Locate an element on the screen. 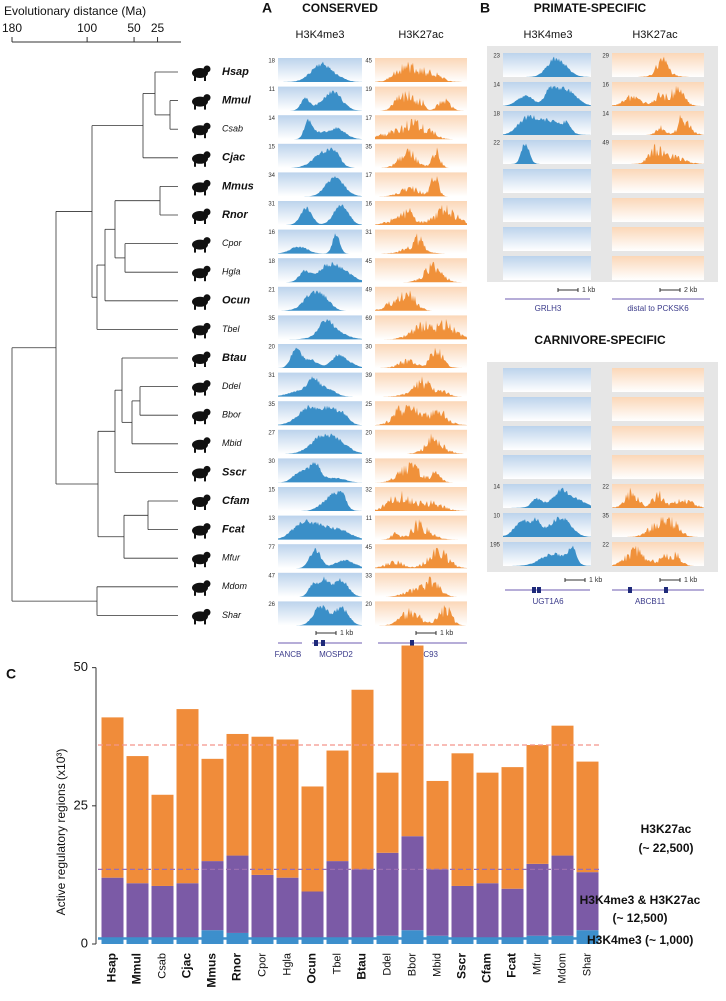 The width and height of the screenshot is (726, 1001). track-scale: 10 is located at coordinates (496, 517).